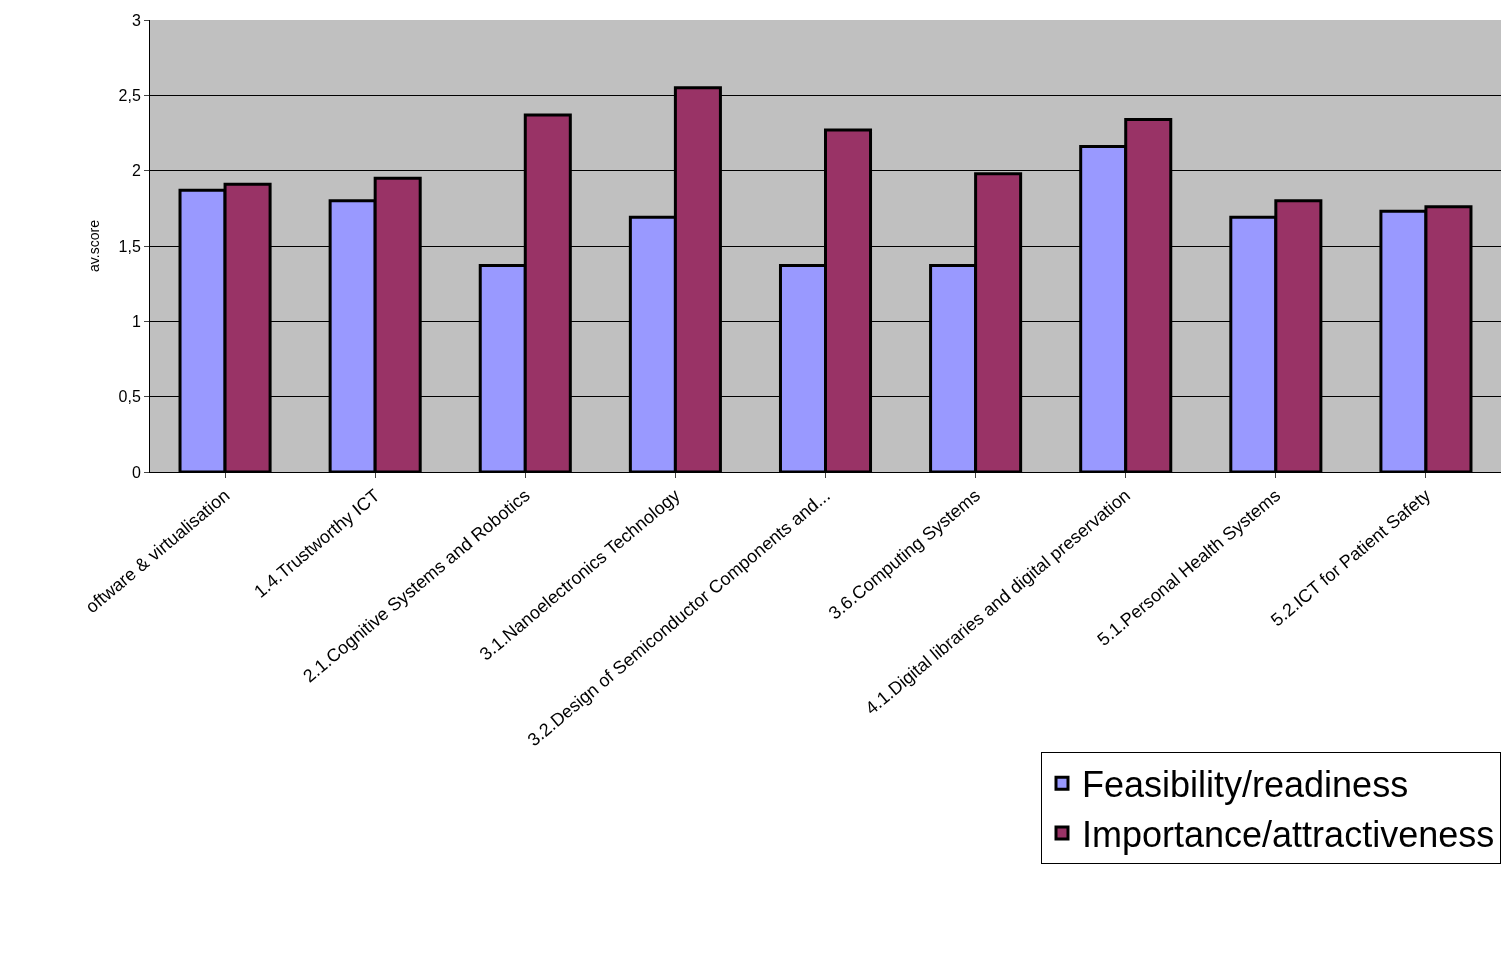 The height and width of the screenshot is (977, 1511). Describe the element at coordinates (129, 95) in the screenshot. I see `y-tick-label: 2,5` at that location.